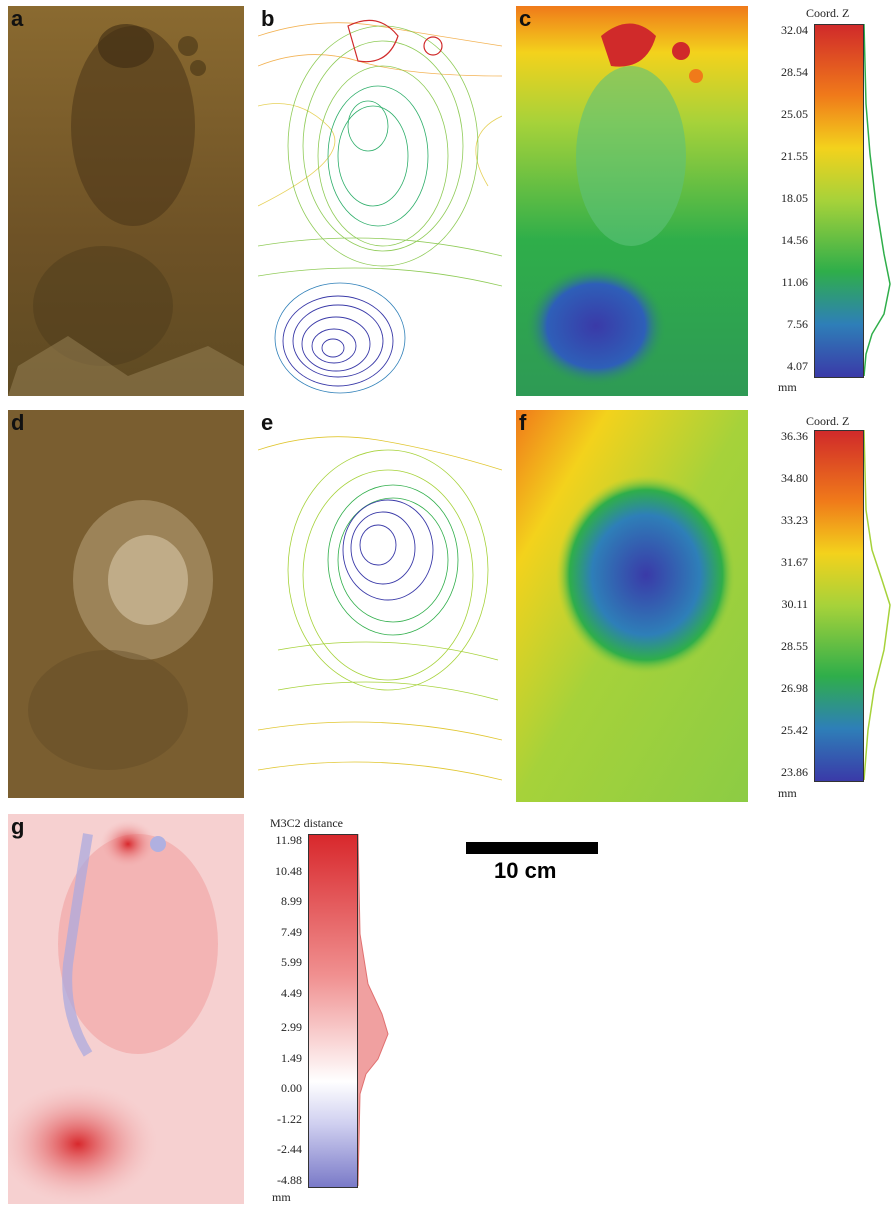 This screenshot has height=1208, width=893. I want to click on panel-label-c: c, so click(525, 18).